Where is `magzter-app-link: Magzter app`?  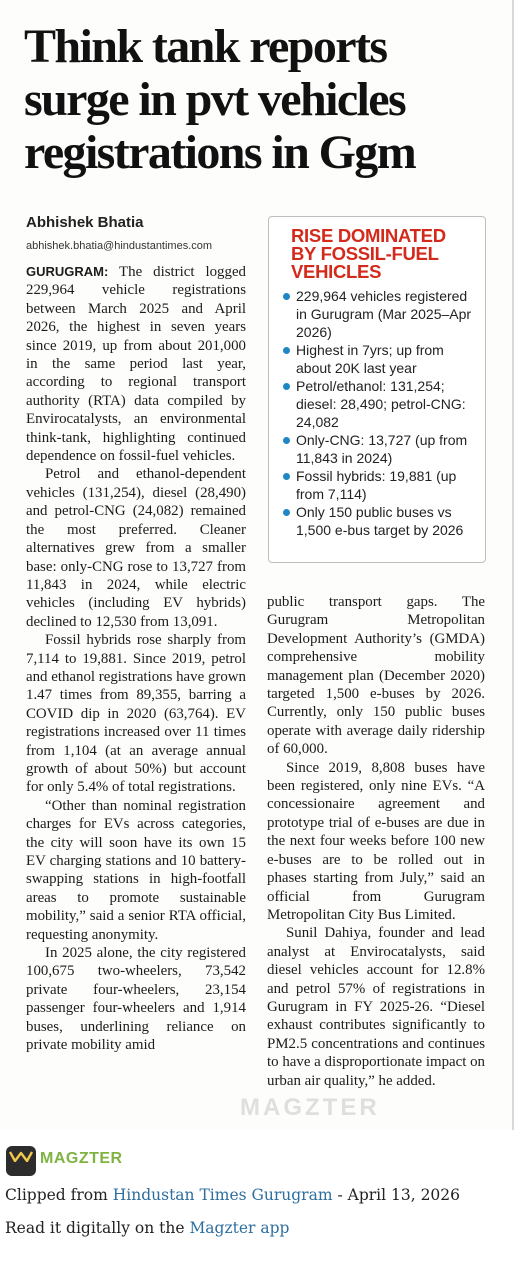
magzter-app-link: Magzter app is located at coordinates (239, 1228).